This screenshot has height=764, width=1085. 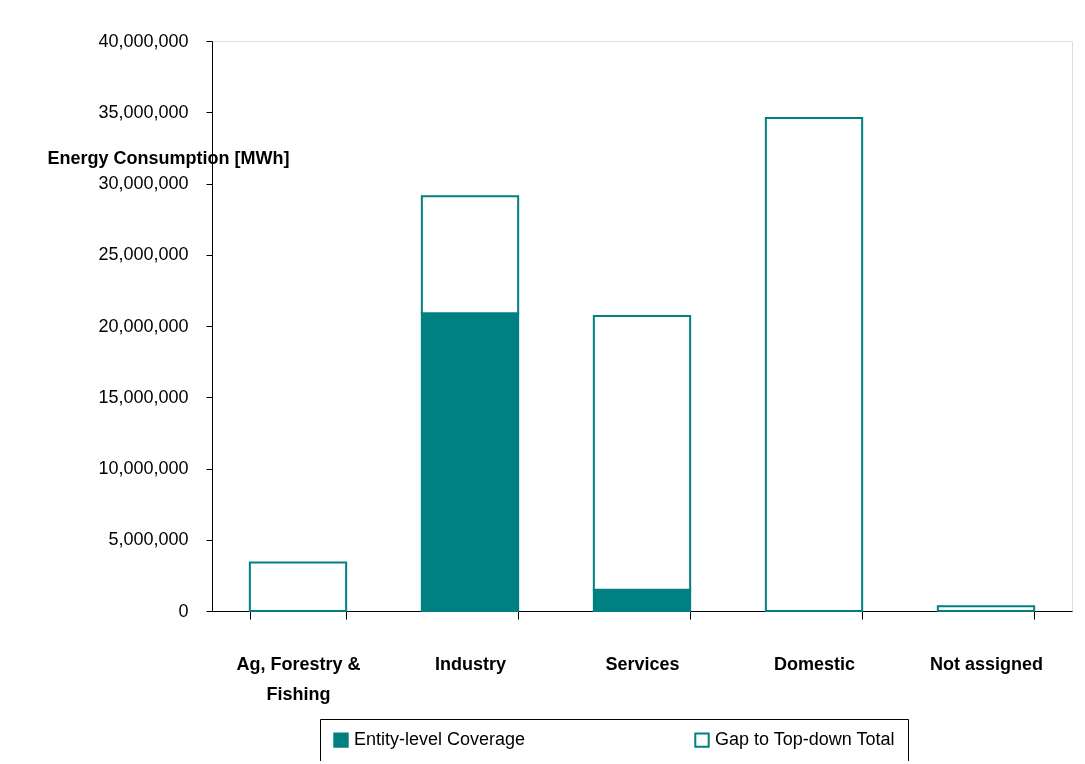 What do you see at coordinates (143, 111) in the screenshot?
I see `y-tick-label: 35,000,000` at bounding box center [143, 111].